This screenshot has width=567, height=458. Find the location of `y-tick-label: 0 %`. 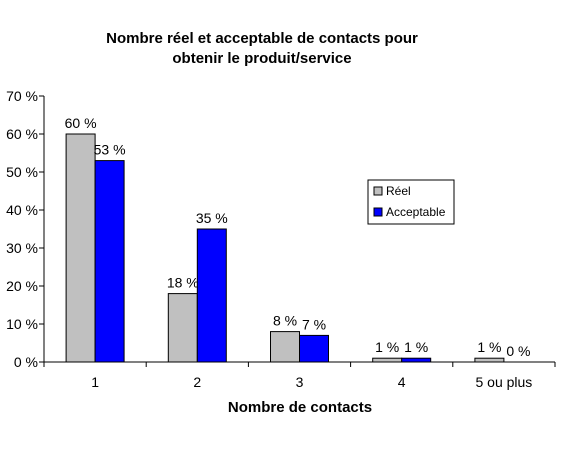

y-tick-label: 0 % is located at coordinates (26, 362).